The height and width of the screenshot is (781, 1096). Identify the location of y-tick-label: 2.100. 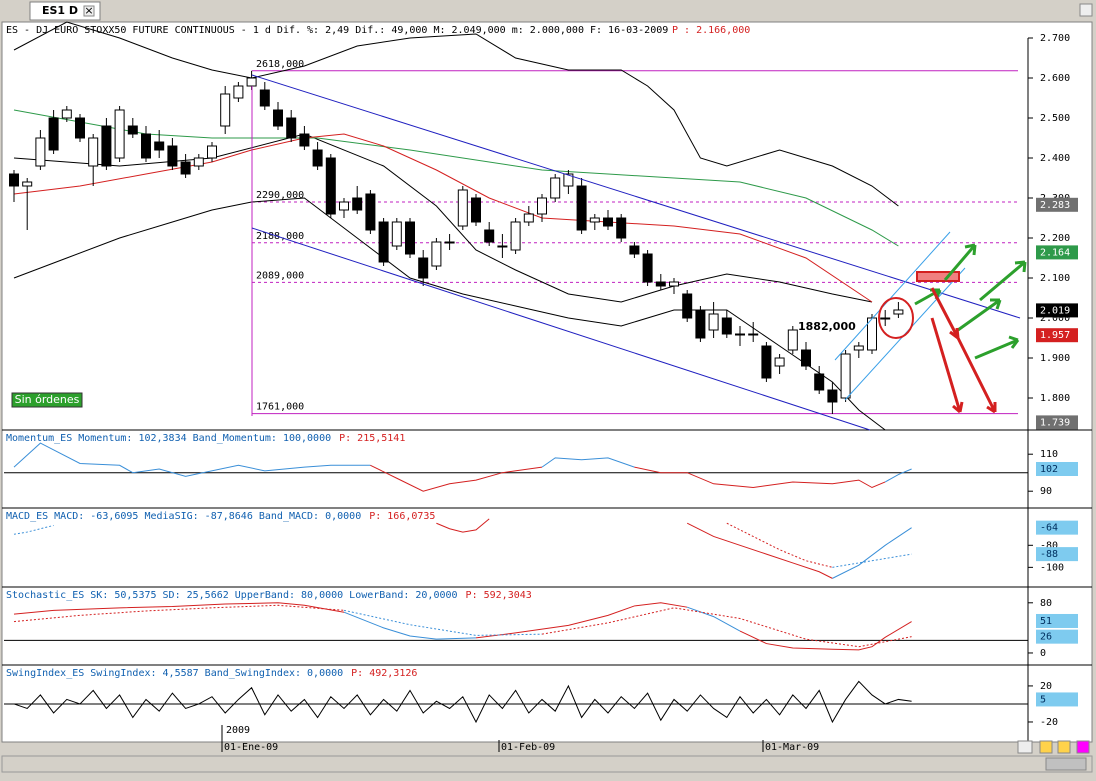
(1055, 278).